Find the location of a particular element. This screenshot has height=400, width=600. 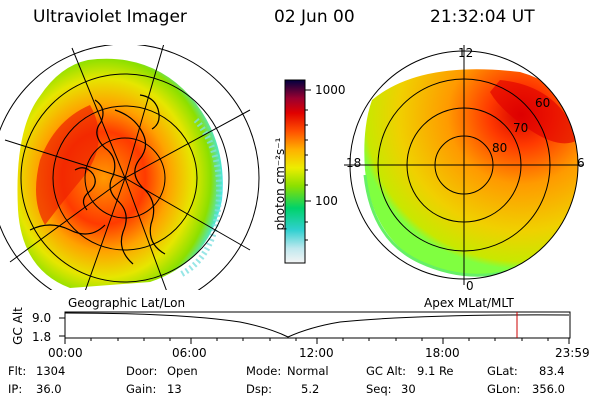

flt-value: 1304 is located at coordinates (51, 371).